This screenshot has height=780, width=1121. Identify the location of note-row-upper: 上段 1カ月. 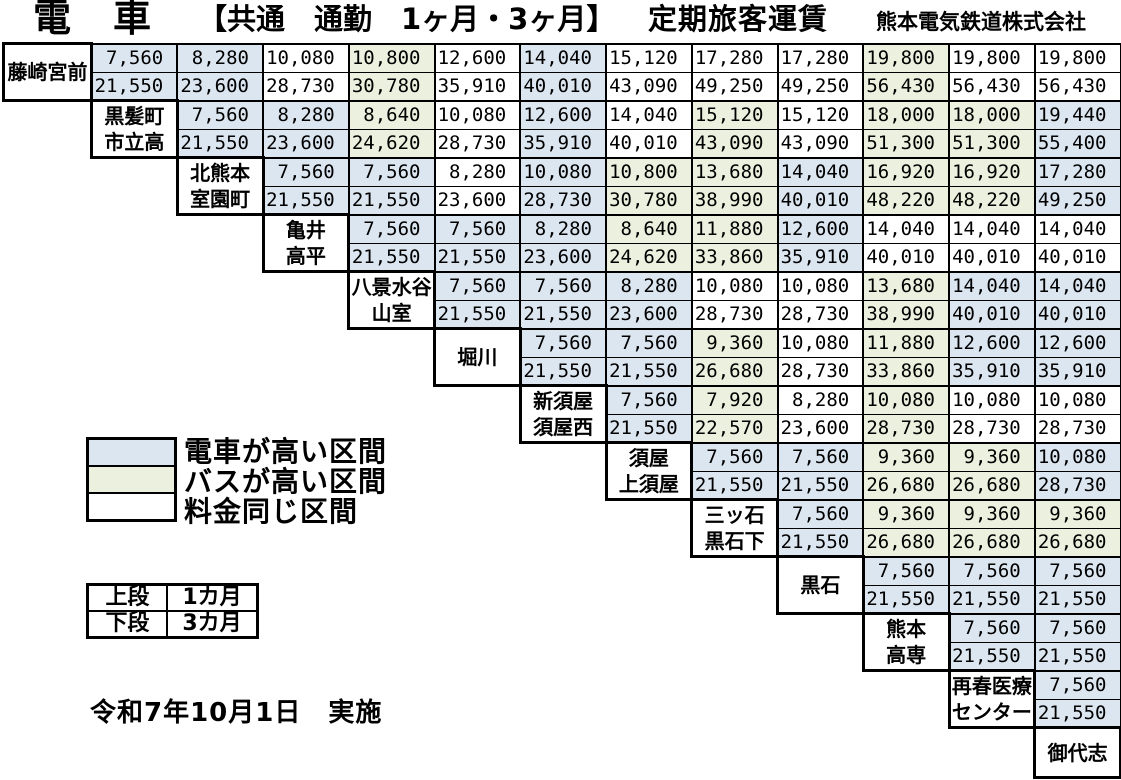
(172, 598).